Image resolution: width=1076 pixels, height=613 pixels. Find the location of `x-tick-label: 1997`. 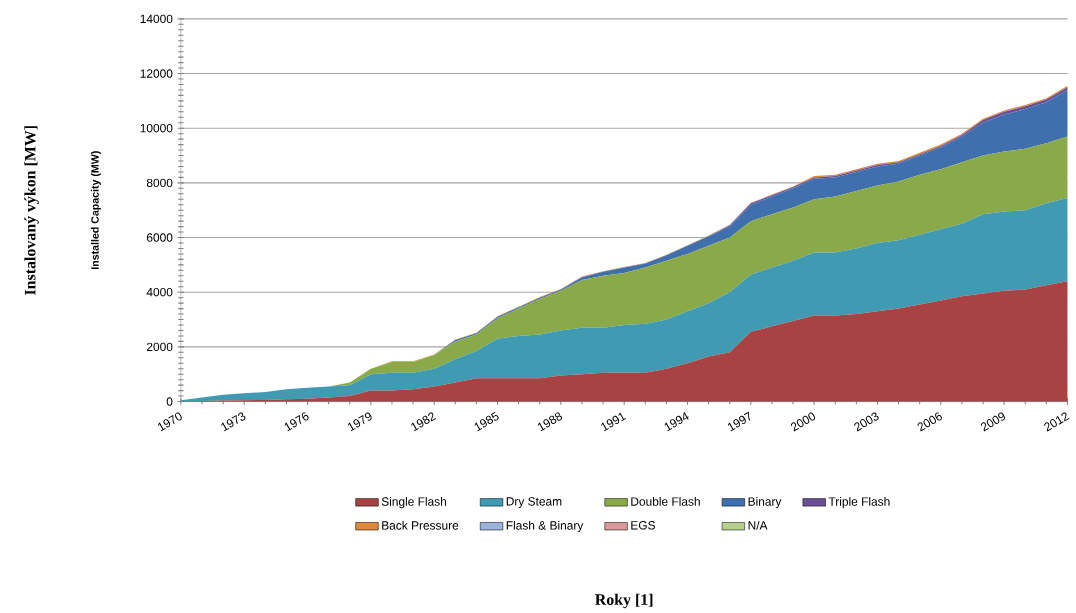

x-tick-label: 1997 is located at coordinates (739, 421).